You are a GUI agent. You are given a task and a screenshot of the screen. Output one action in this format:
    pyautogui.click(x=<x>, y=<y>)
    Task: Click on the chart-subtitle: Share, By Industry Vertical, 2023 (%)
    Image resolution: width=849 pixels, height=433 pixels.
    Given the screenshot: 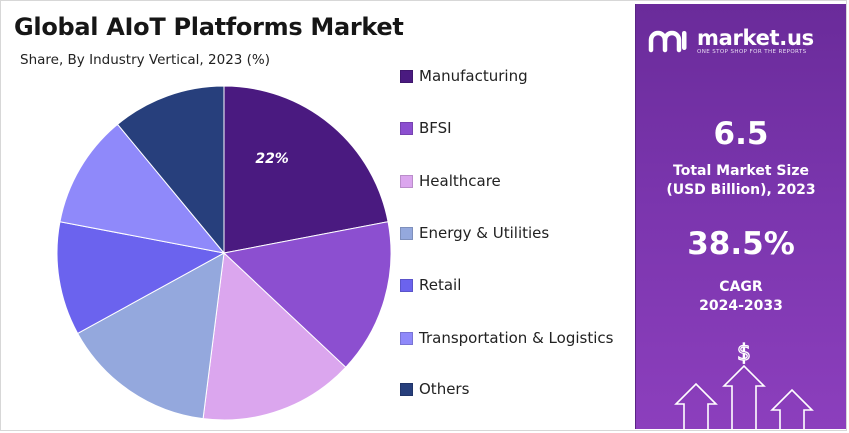 What is the action you would take?
    pyautogui.click(x=145, y=60)
    